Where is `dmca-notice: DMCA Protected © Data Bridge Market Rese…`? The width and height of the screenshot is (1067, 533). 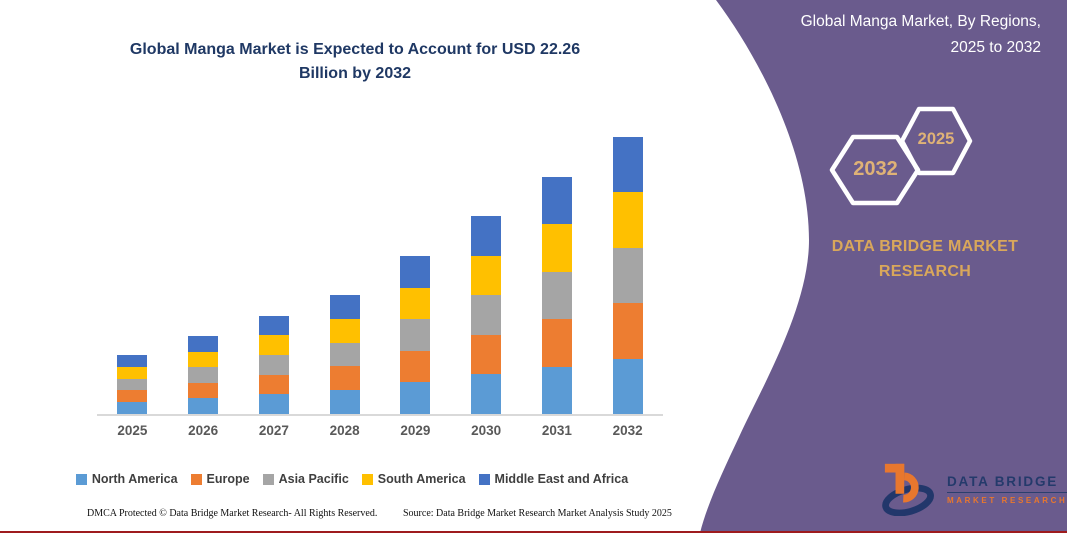
dmca-notice: DMCA Protected © Data Bridge Market Rese… is located at coordinates (232, 513).